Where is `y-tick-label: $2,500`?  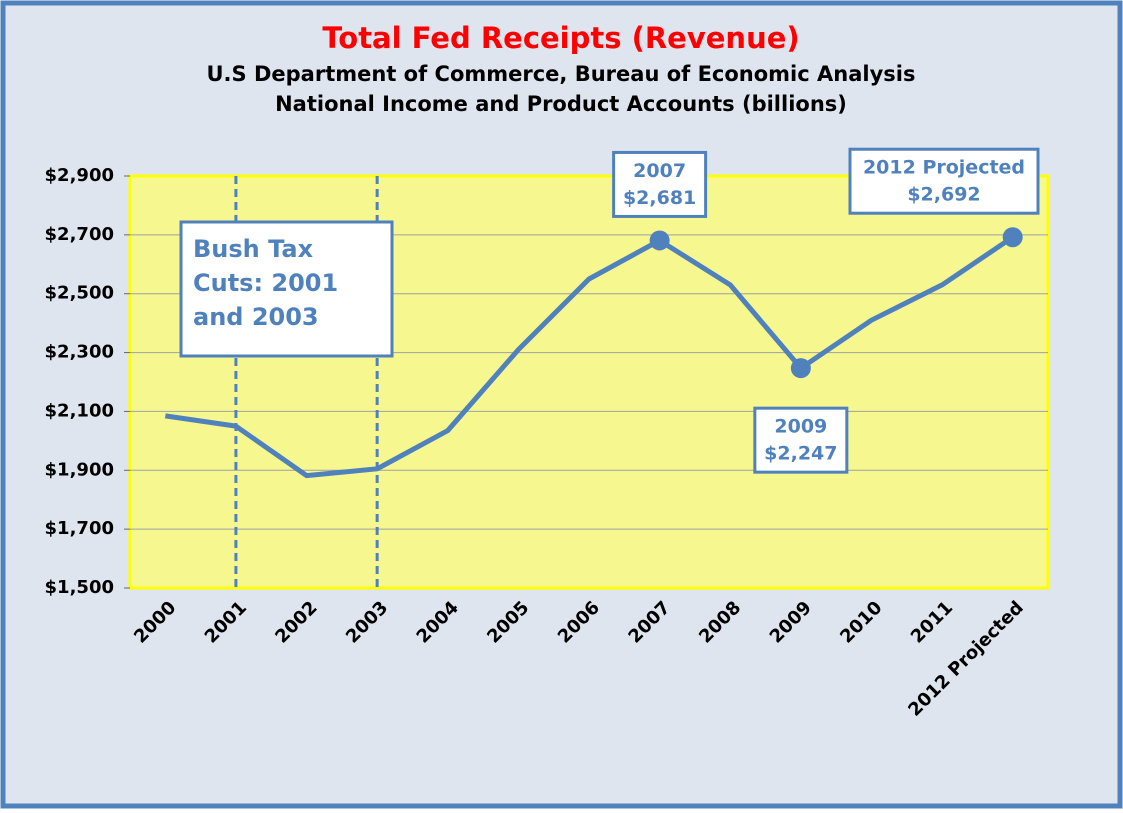
y-tick-label: $2,500 is located at coordinates (79, 293).